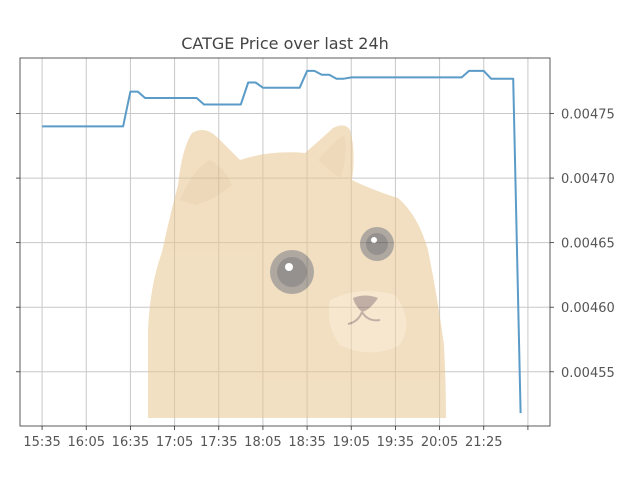  I want to click on x-tick-label: 15:35, so click(41, 442).